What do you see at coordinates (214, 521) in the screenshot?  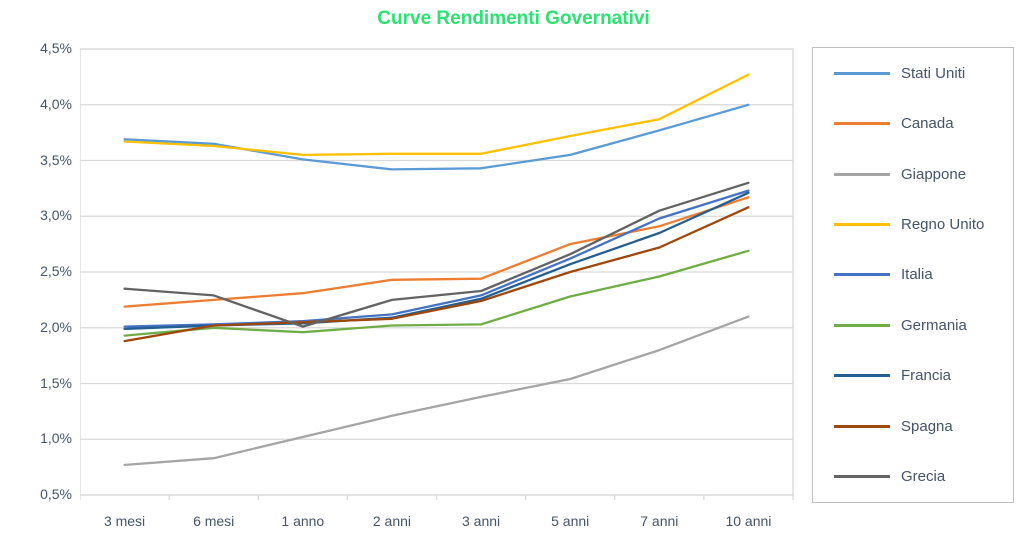 I see `x-axis-label: 6 mesi` at bounding box center [214, 521].